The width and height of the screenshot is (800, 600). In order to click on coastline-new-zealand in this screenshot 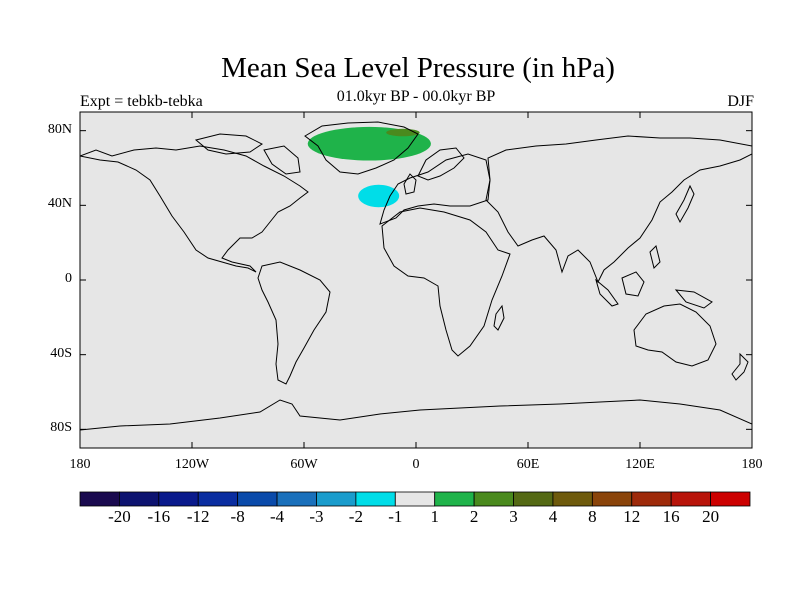, I will do `click(740, 366)`.